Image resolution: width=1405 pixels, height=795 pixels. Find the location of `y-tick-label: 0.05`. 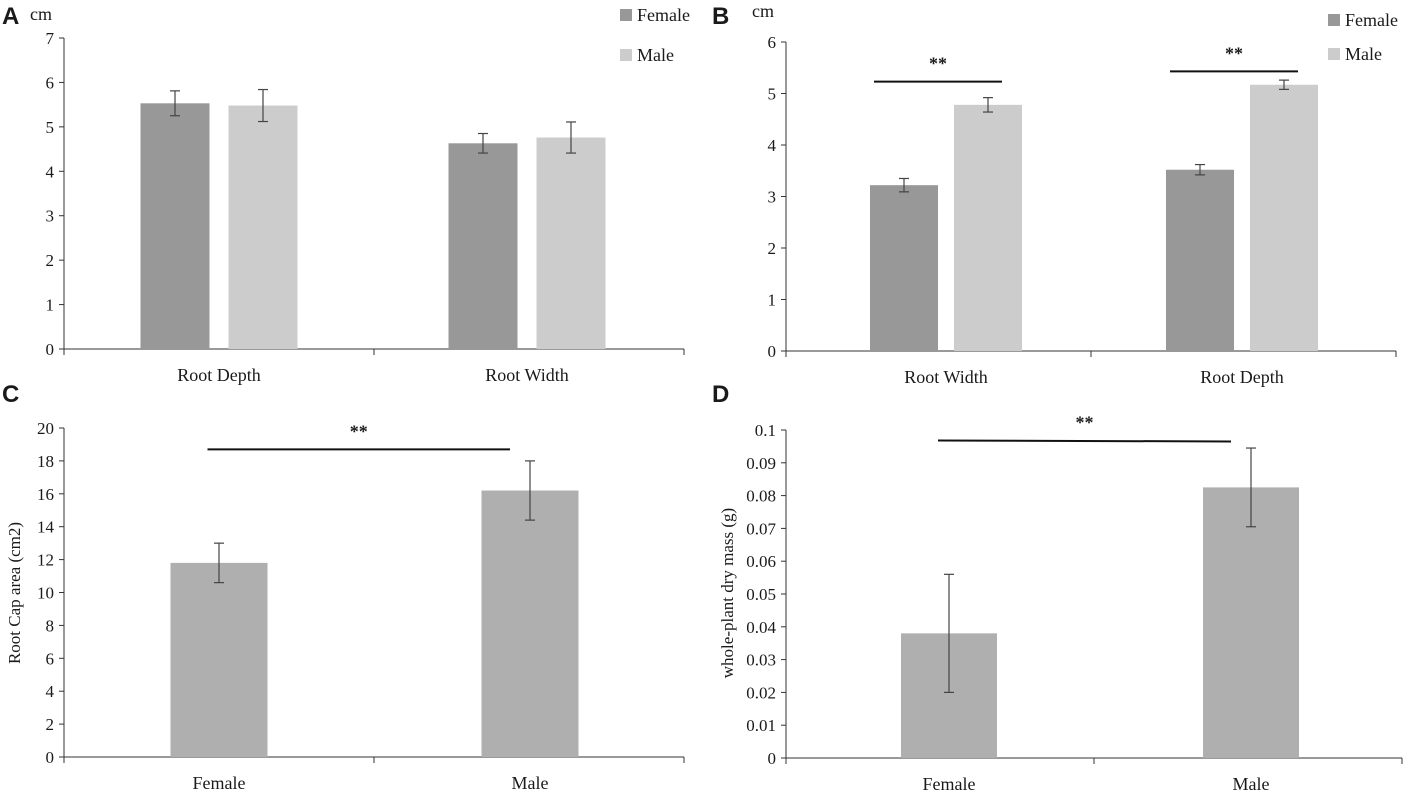

y-tick-label: 0.05 is located at coordinates (761, 594).